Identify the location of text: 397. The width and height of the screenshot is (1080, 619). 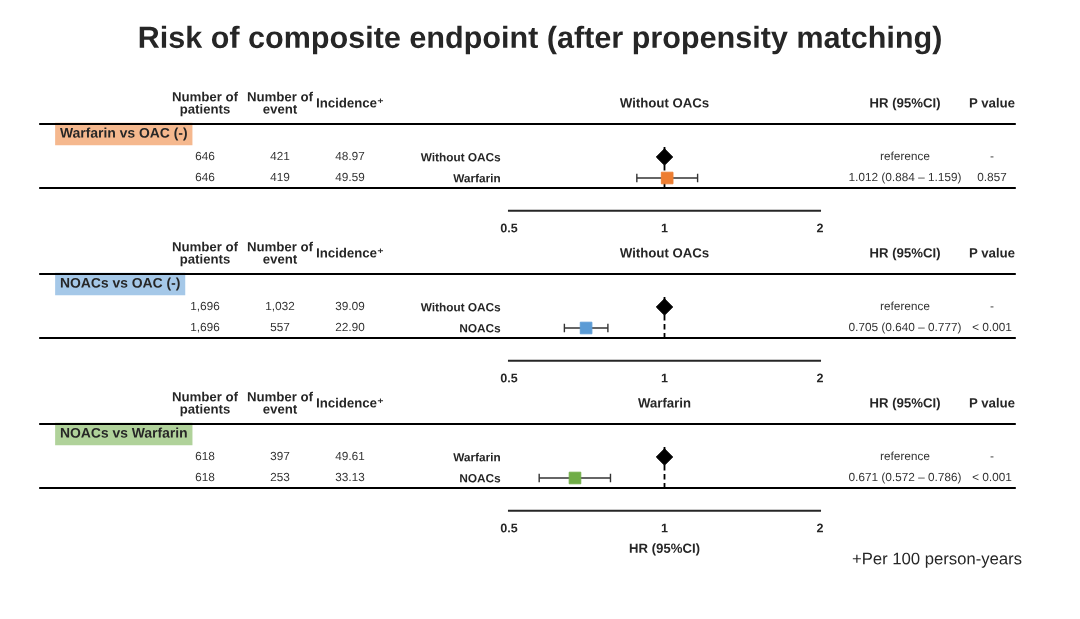
(280, 456).